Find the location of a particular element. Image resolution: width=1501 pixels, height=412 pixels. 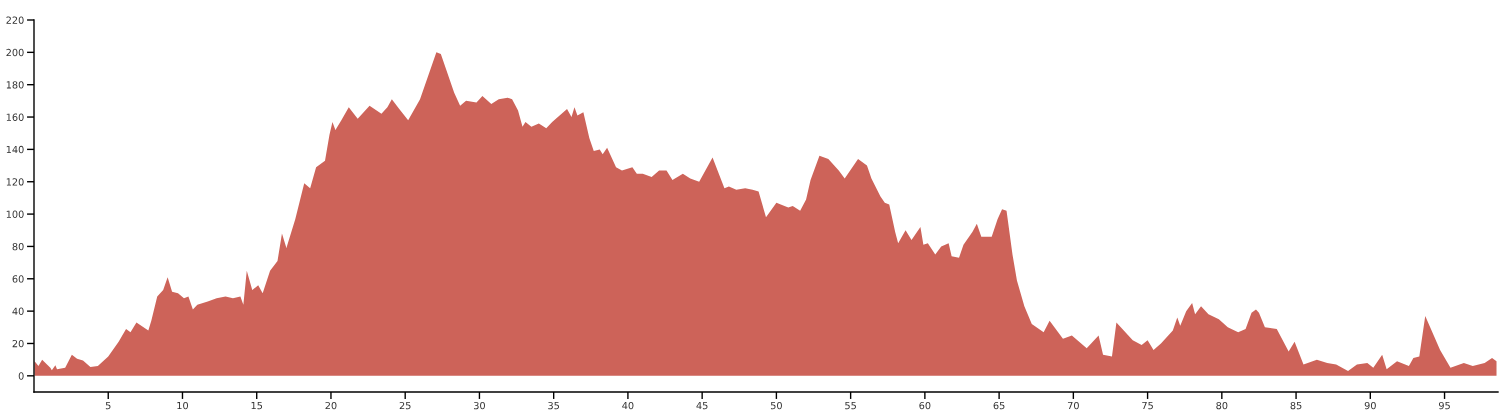

x-tick-label: 40 is located at coordinates (628, 405).